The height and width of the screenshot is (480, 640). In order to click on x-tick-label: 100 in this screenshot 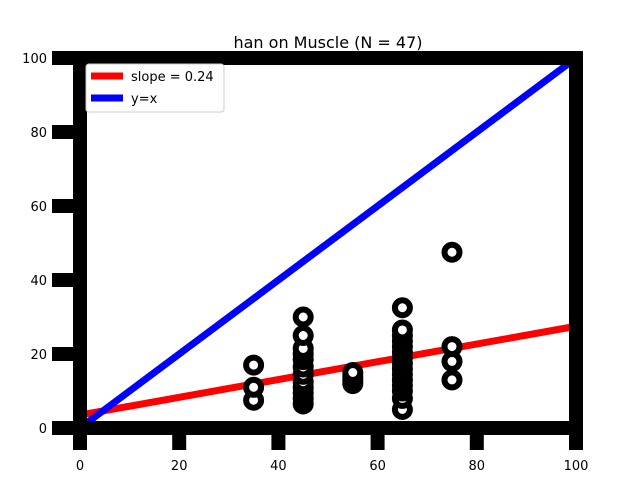, I will do `click(576, 466)`.